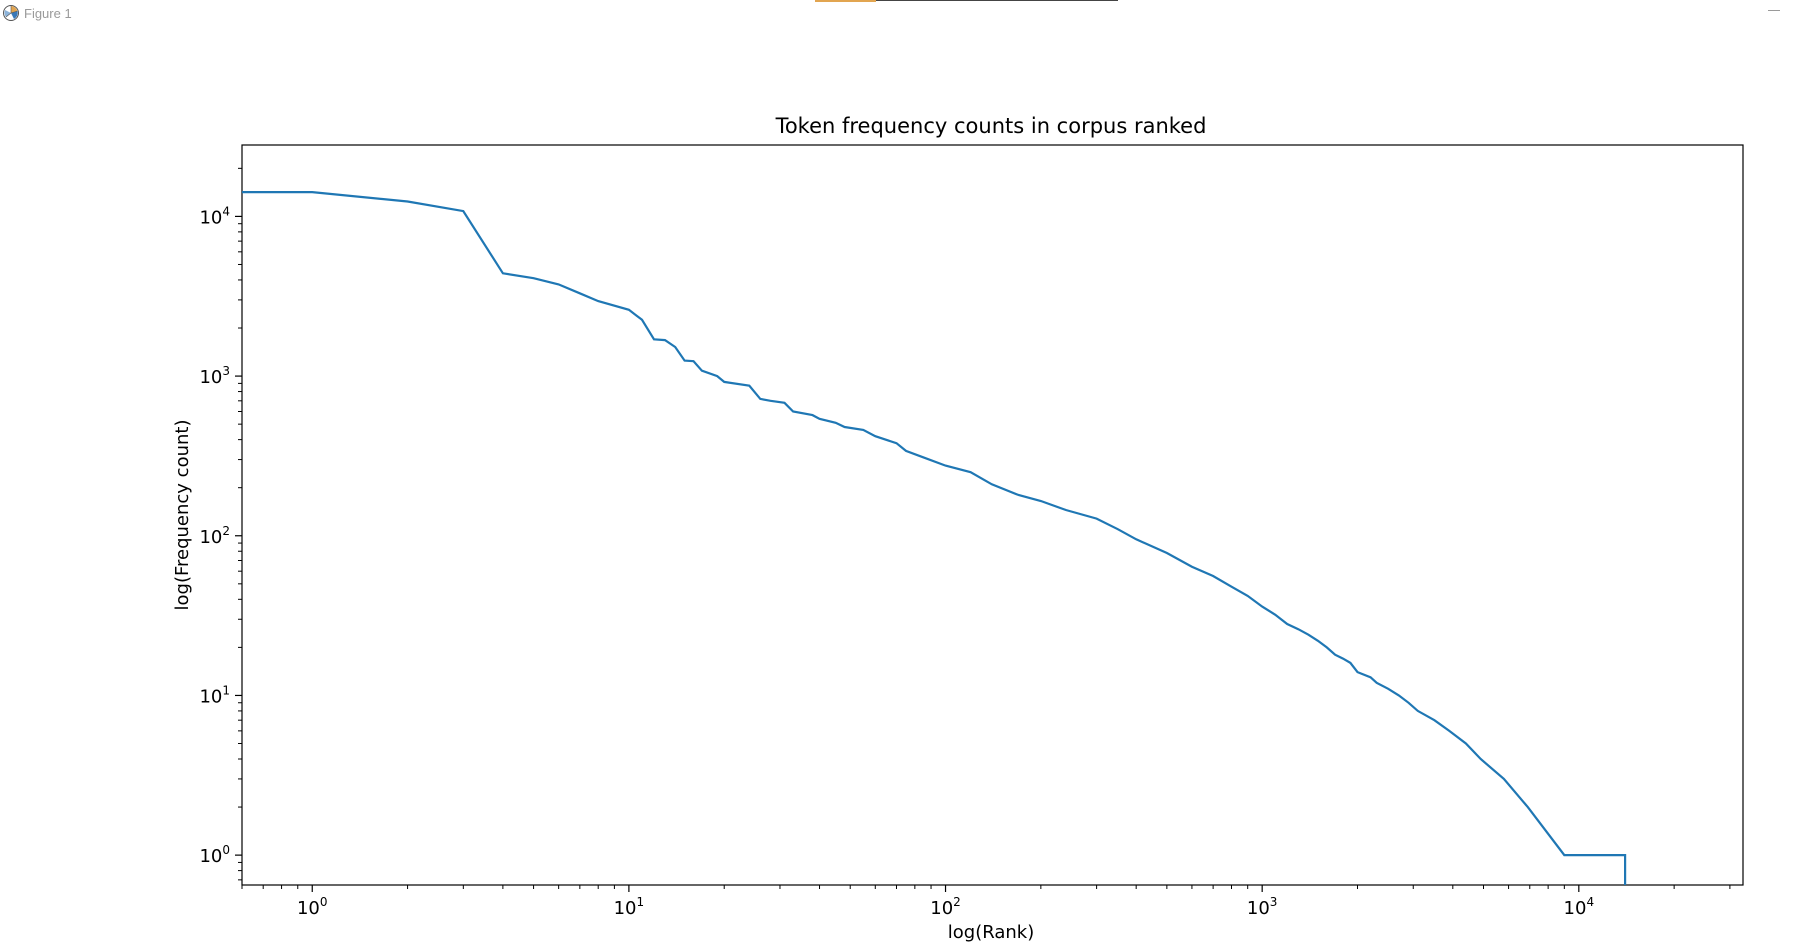  I want to click on x-tick-label: 10⁴, so click(1579, 907).